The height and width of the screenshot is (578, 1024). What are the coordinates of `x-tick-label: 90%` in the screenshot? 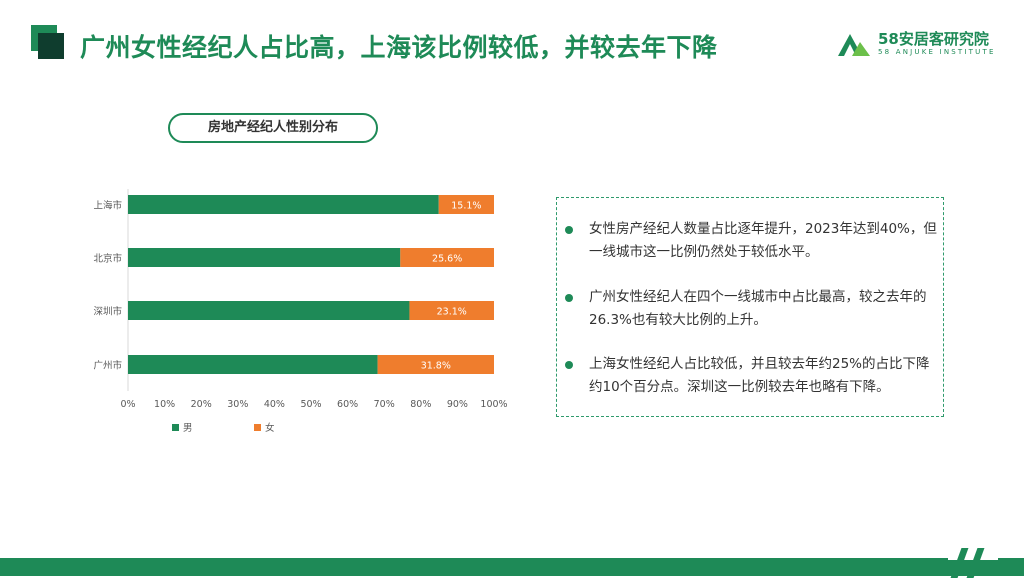 It's located at (457, 404).